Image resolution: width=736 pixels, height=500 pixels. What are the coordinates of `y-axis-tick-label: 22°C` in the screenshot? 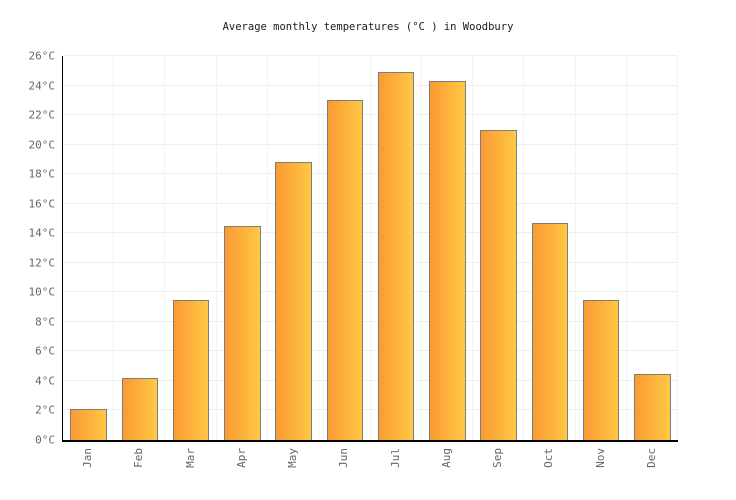 It's located at (42, 115).